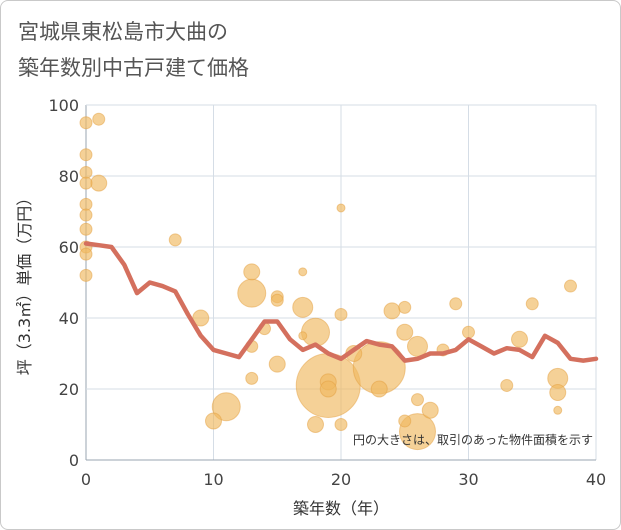  I want to click on chart-title-line-2: 築年数別中古戸建て価格, so click(133, 68).